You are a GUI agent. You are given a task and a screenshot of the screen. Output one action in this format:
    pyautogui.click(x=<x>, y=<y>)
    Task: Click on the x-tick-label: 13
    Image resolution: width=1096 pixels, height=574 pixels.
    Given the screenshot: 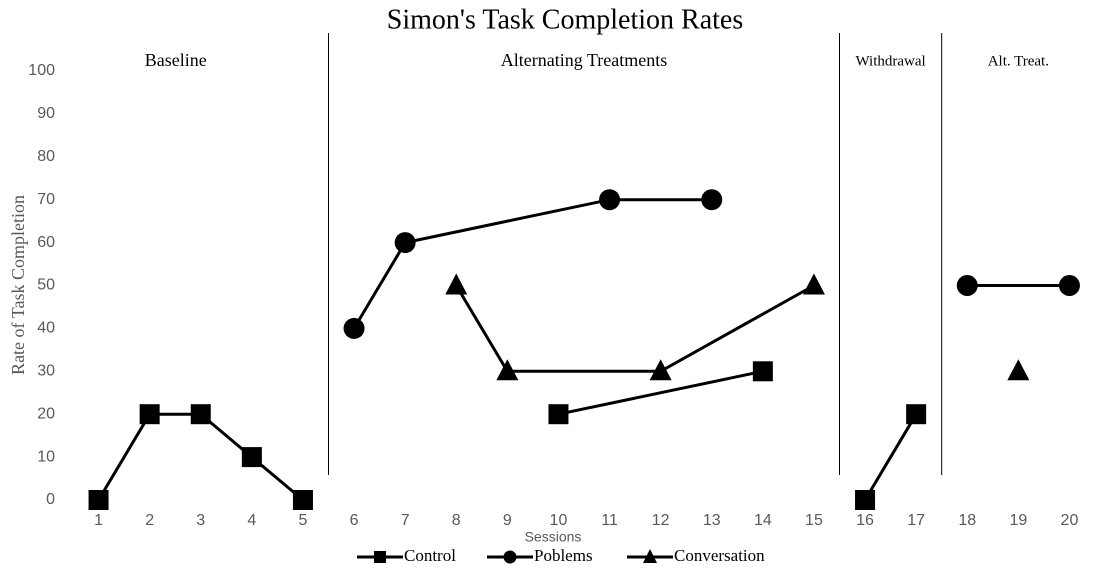 What is the action you would take?
    pyautogui.click(x=712, y=520)
    